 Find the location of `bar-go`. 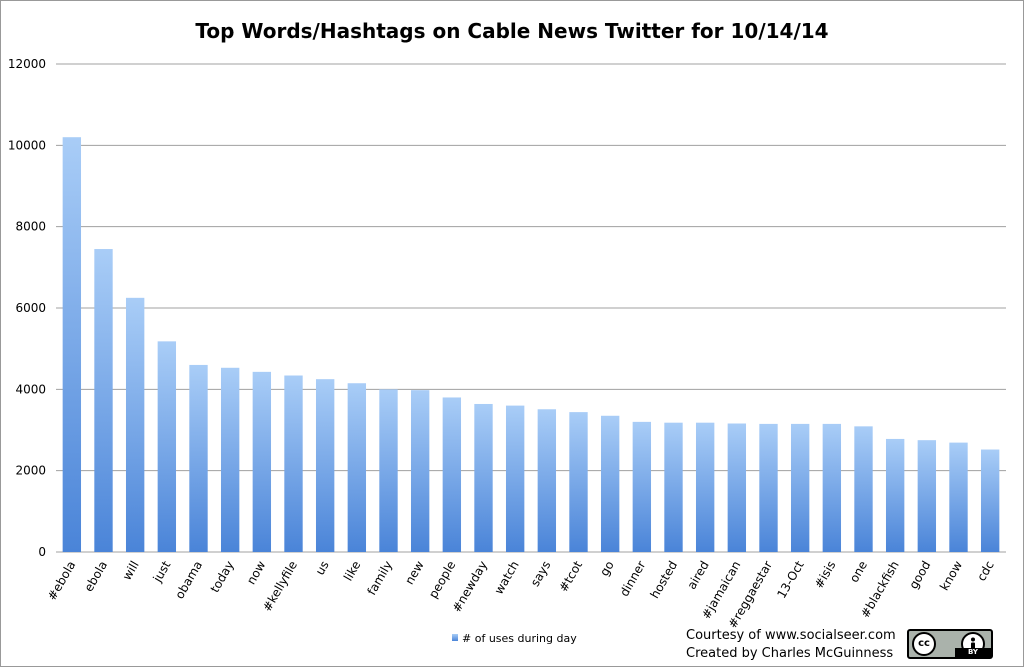

bar-go is located at coordinates (610, 483).